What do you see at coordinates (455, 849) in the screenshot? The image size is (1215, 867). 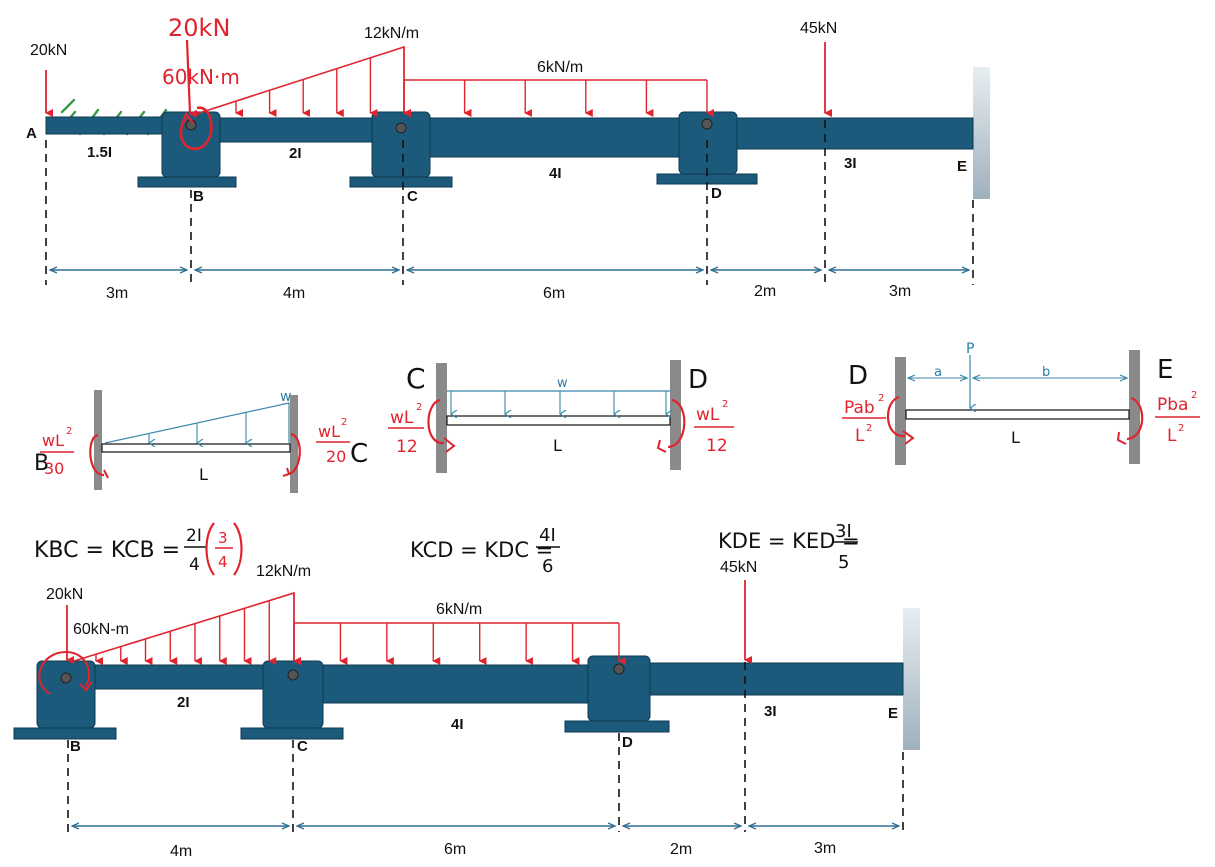 I see `dim-cd-bottom-label: 6m` at bounding box center [455, 849].